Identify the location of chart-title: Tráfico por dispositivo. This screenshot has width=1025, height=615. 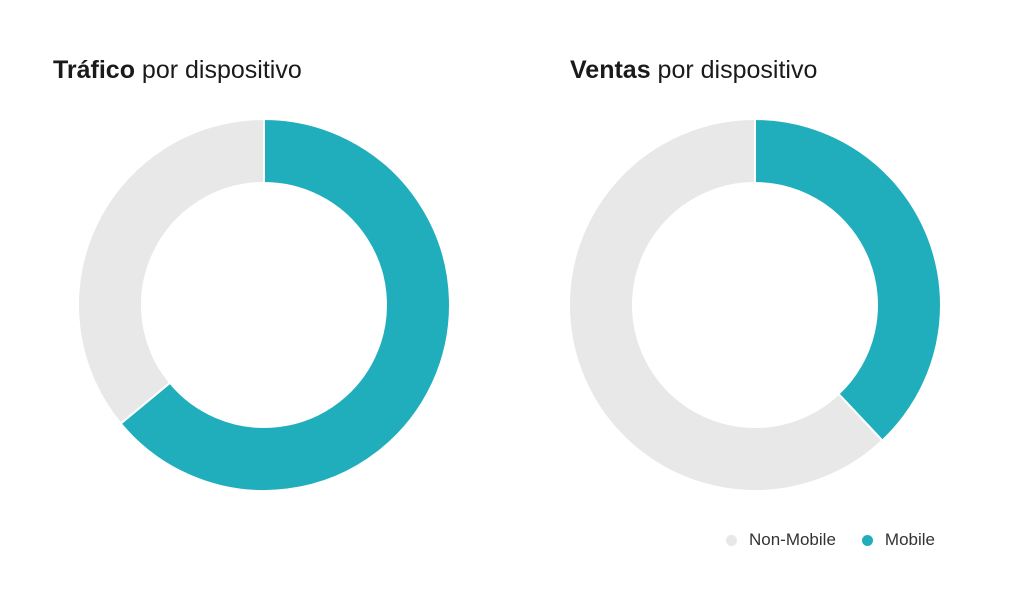
(177, 70).